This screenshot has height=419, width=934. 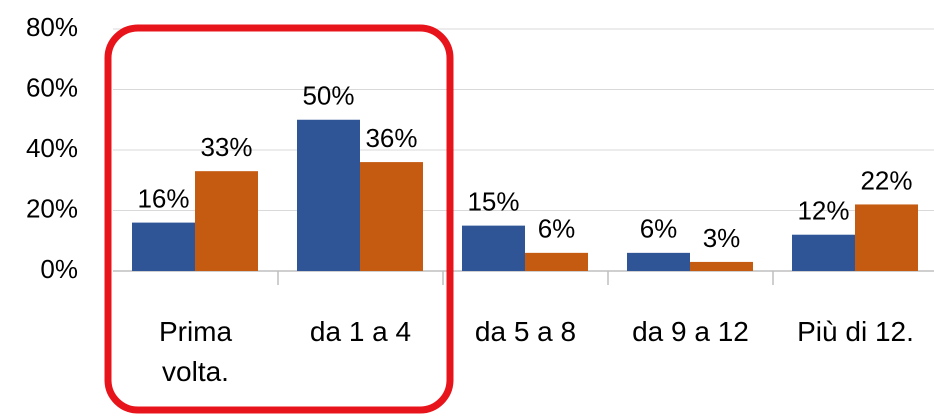 What do you see at coordinates (690, 331) in the screenshot?
I see `x-tick-label: da 9 a 12` at bounding box center [690, 331].